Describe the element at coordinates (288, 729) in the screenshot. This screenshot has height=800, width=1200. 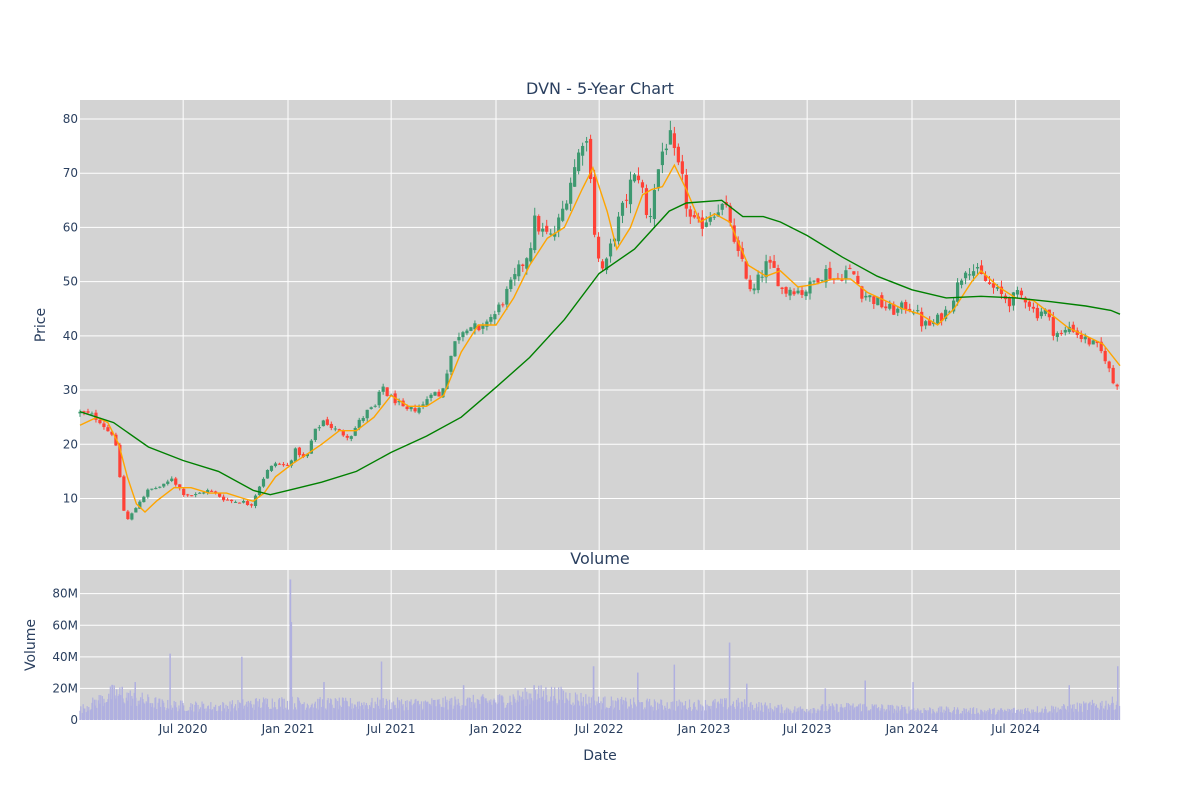
I see `x-tick: Jan 2021` at that location.